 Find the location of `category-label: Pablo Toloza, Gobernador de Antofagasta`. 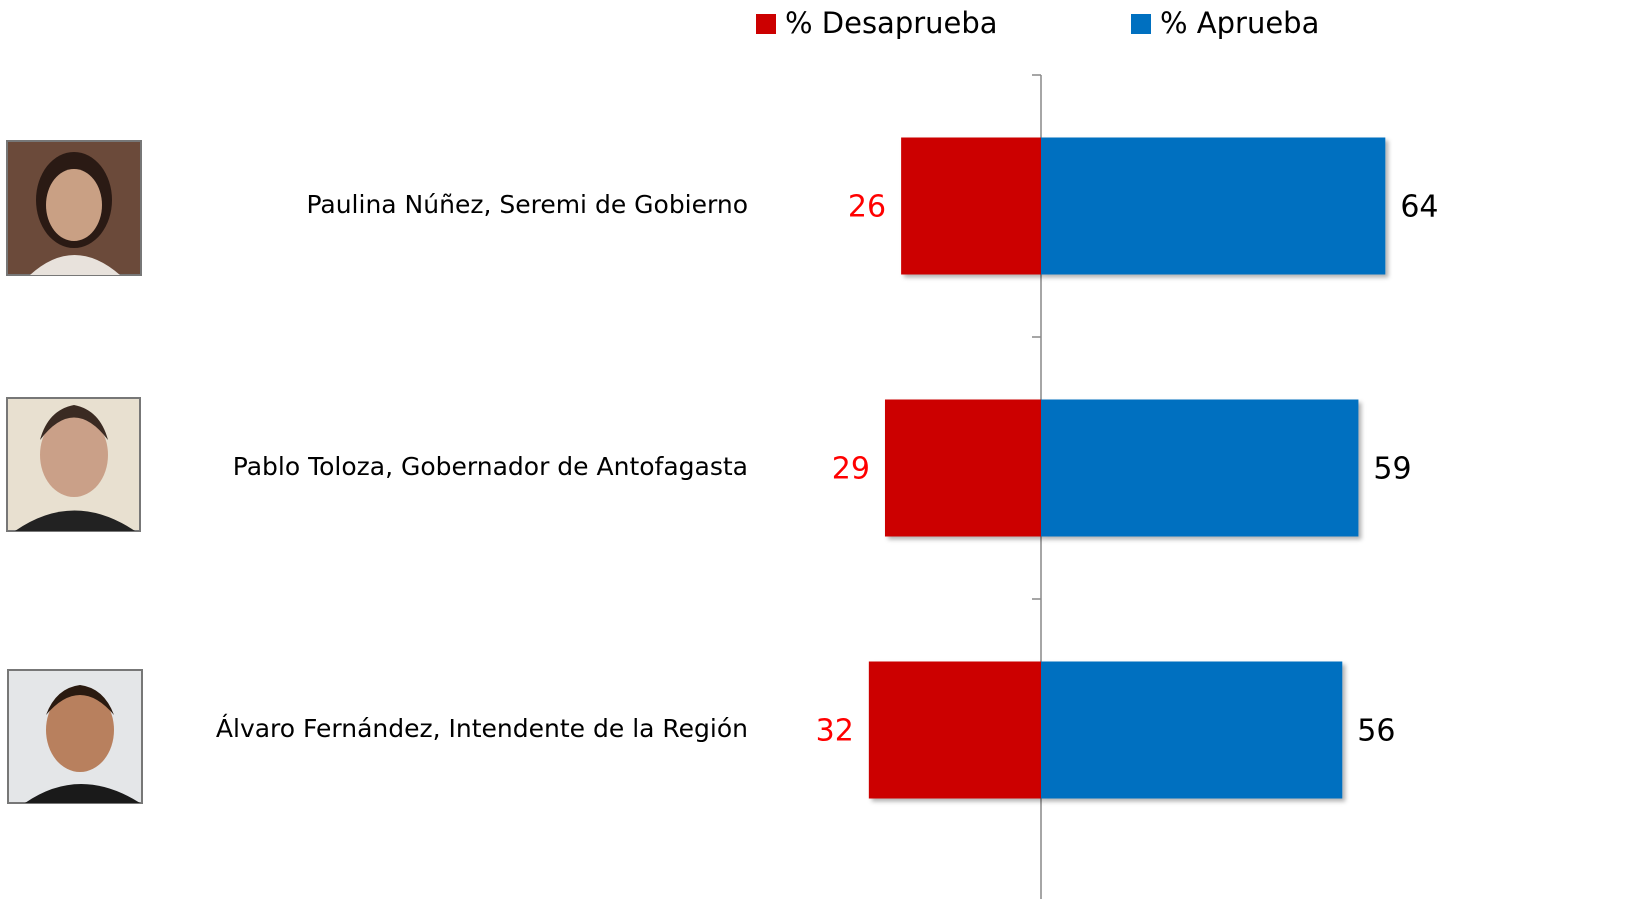

category-label: Pablo Toloza, Gobernador de Antofagasta is located at coordinates (490, 466).